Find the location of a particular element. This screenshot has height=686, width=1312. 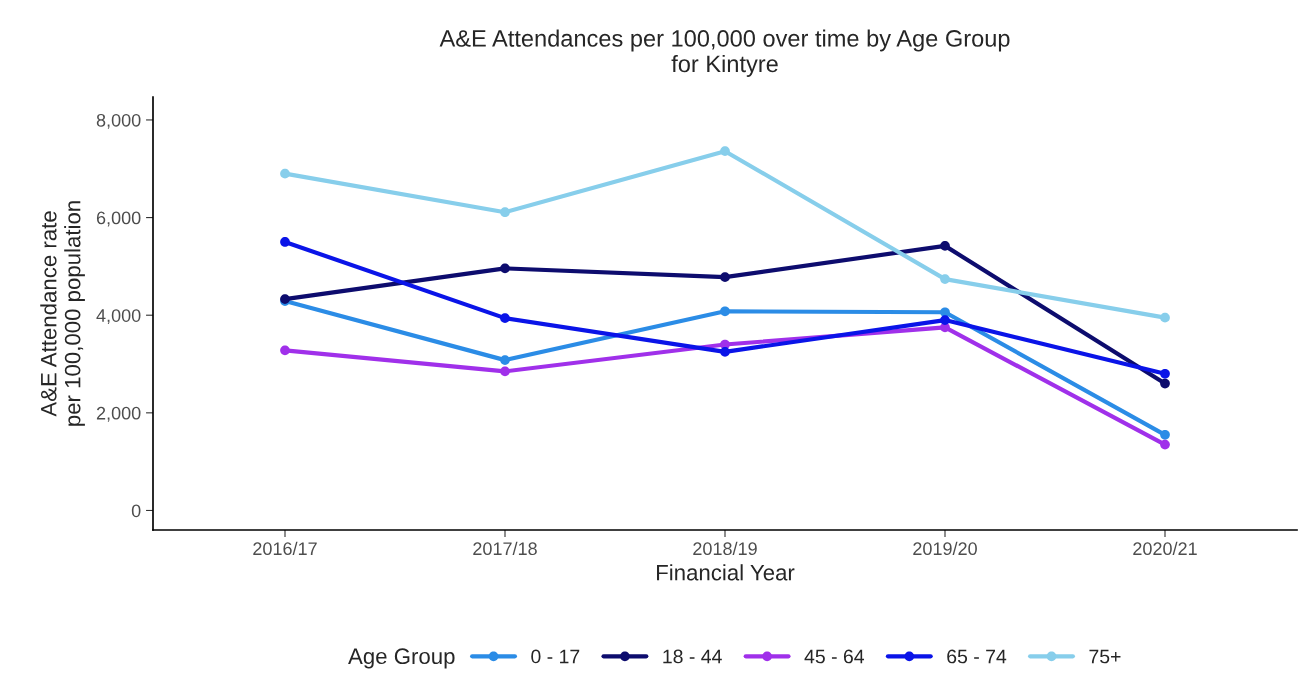

x-tick-label: 2017/18 is located at coordinates (505, 548).